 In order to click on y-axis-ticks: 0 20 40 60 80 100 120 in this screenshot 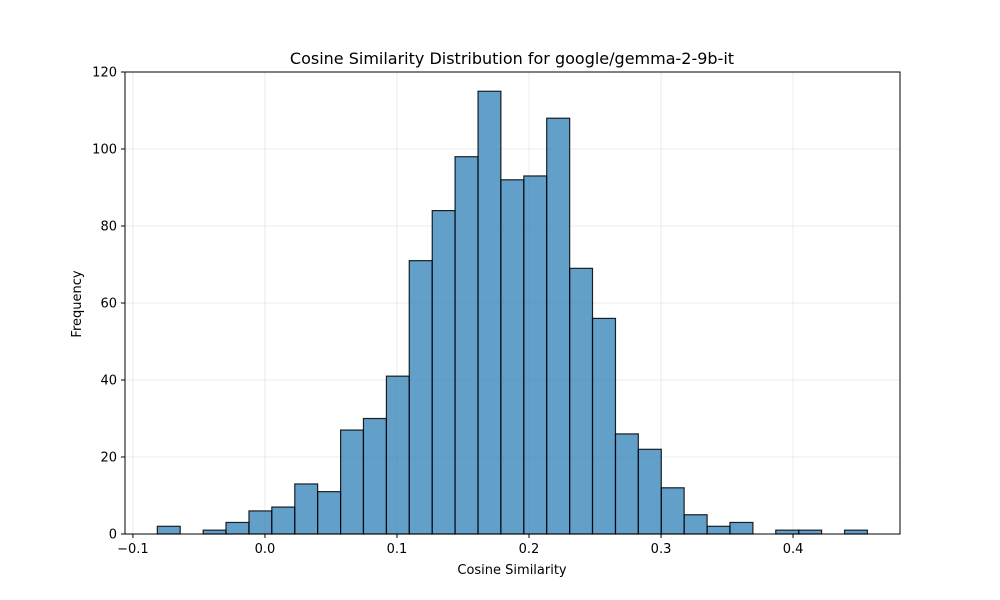, I will do `click(108, 304)`.